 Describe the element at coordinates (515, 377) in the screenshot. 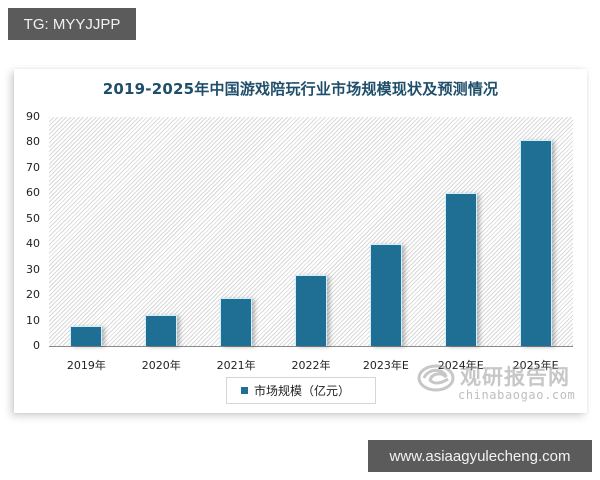

I see `watermark-brand-cn: 观研报告网` at that location.